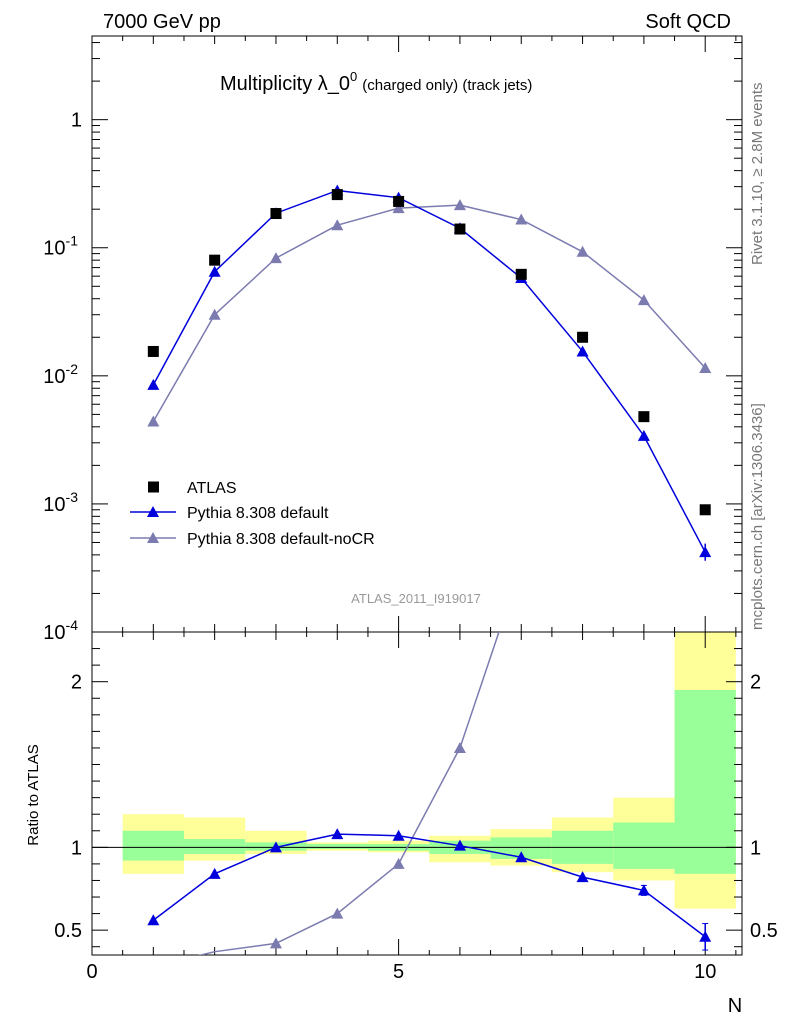 This screenshot has height=1024, width=786. What do you see at coordinates (76, 121) in the screenshot?
I see `y-tick-label: 1` at bounding box center [76, 121].